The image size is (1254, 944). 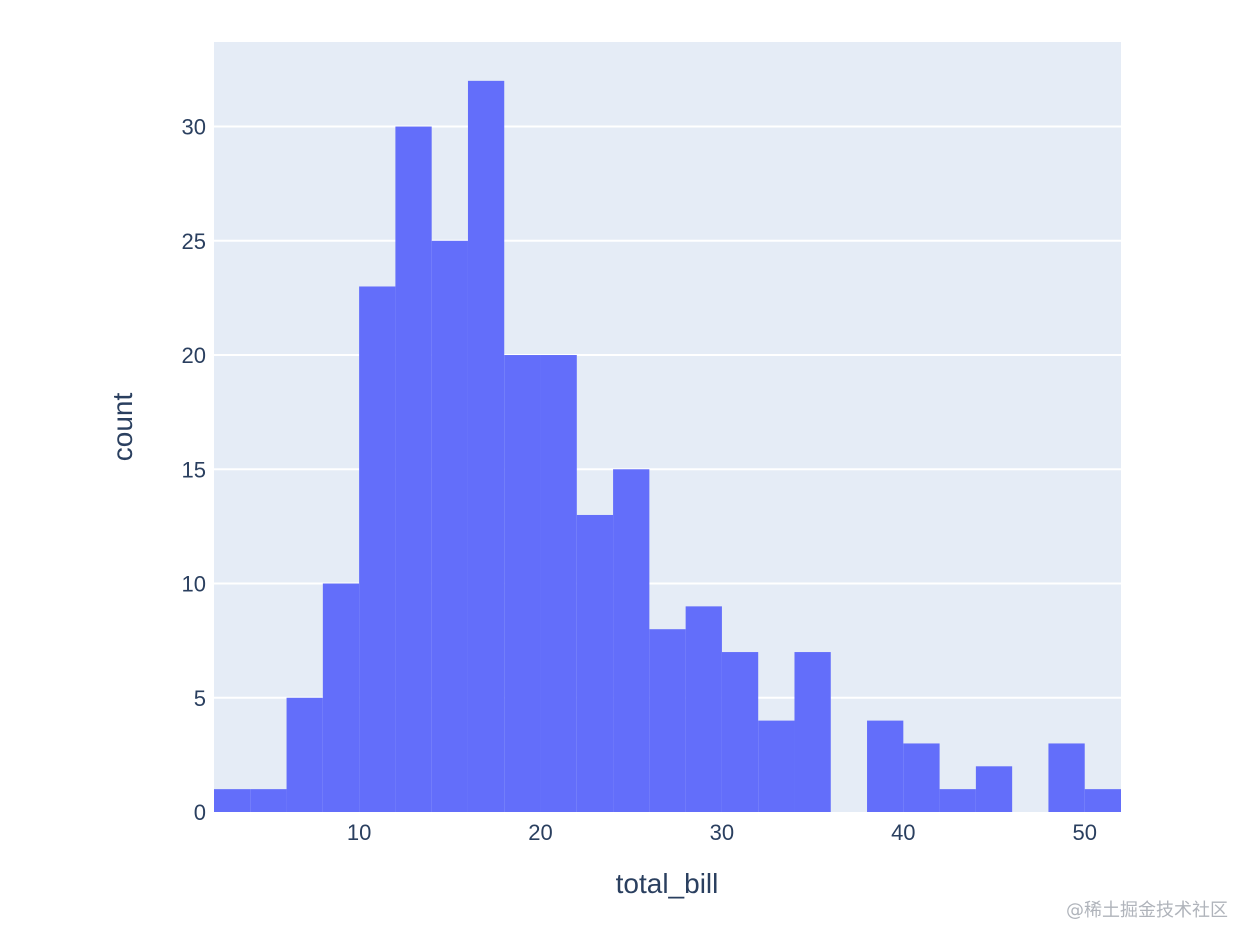 I want to click on watermark: @稀土掘金技术社区, so click(x=1147, y=910).